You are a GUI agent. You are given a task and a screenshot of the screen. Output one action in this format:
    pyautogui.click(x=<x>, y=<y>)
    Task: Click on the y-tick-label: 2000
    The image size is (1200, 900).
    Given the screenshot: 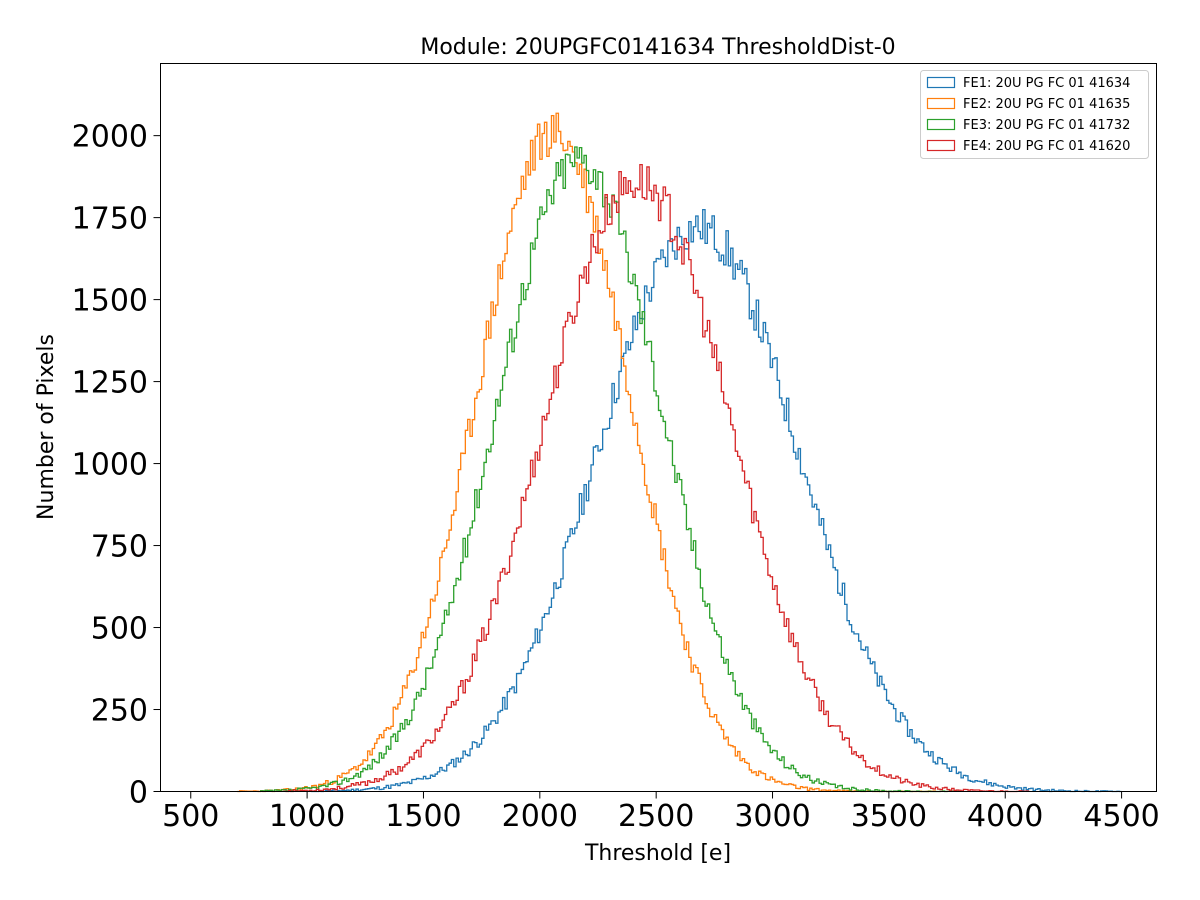 What is the action you would take?
    pyautogui.click(x=110, y=137)
    